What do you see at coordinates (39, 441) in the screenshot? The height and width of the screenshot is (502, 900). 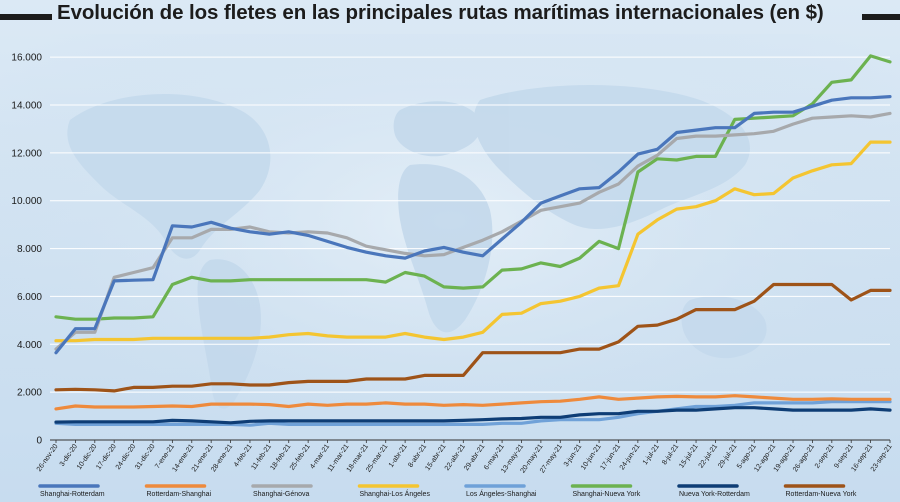 I see `y-tick-label: 0` at bounding box center [39, 441].